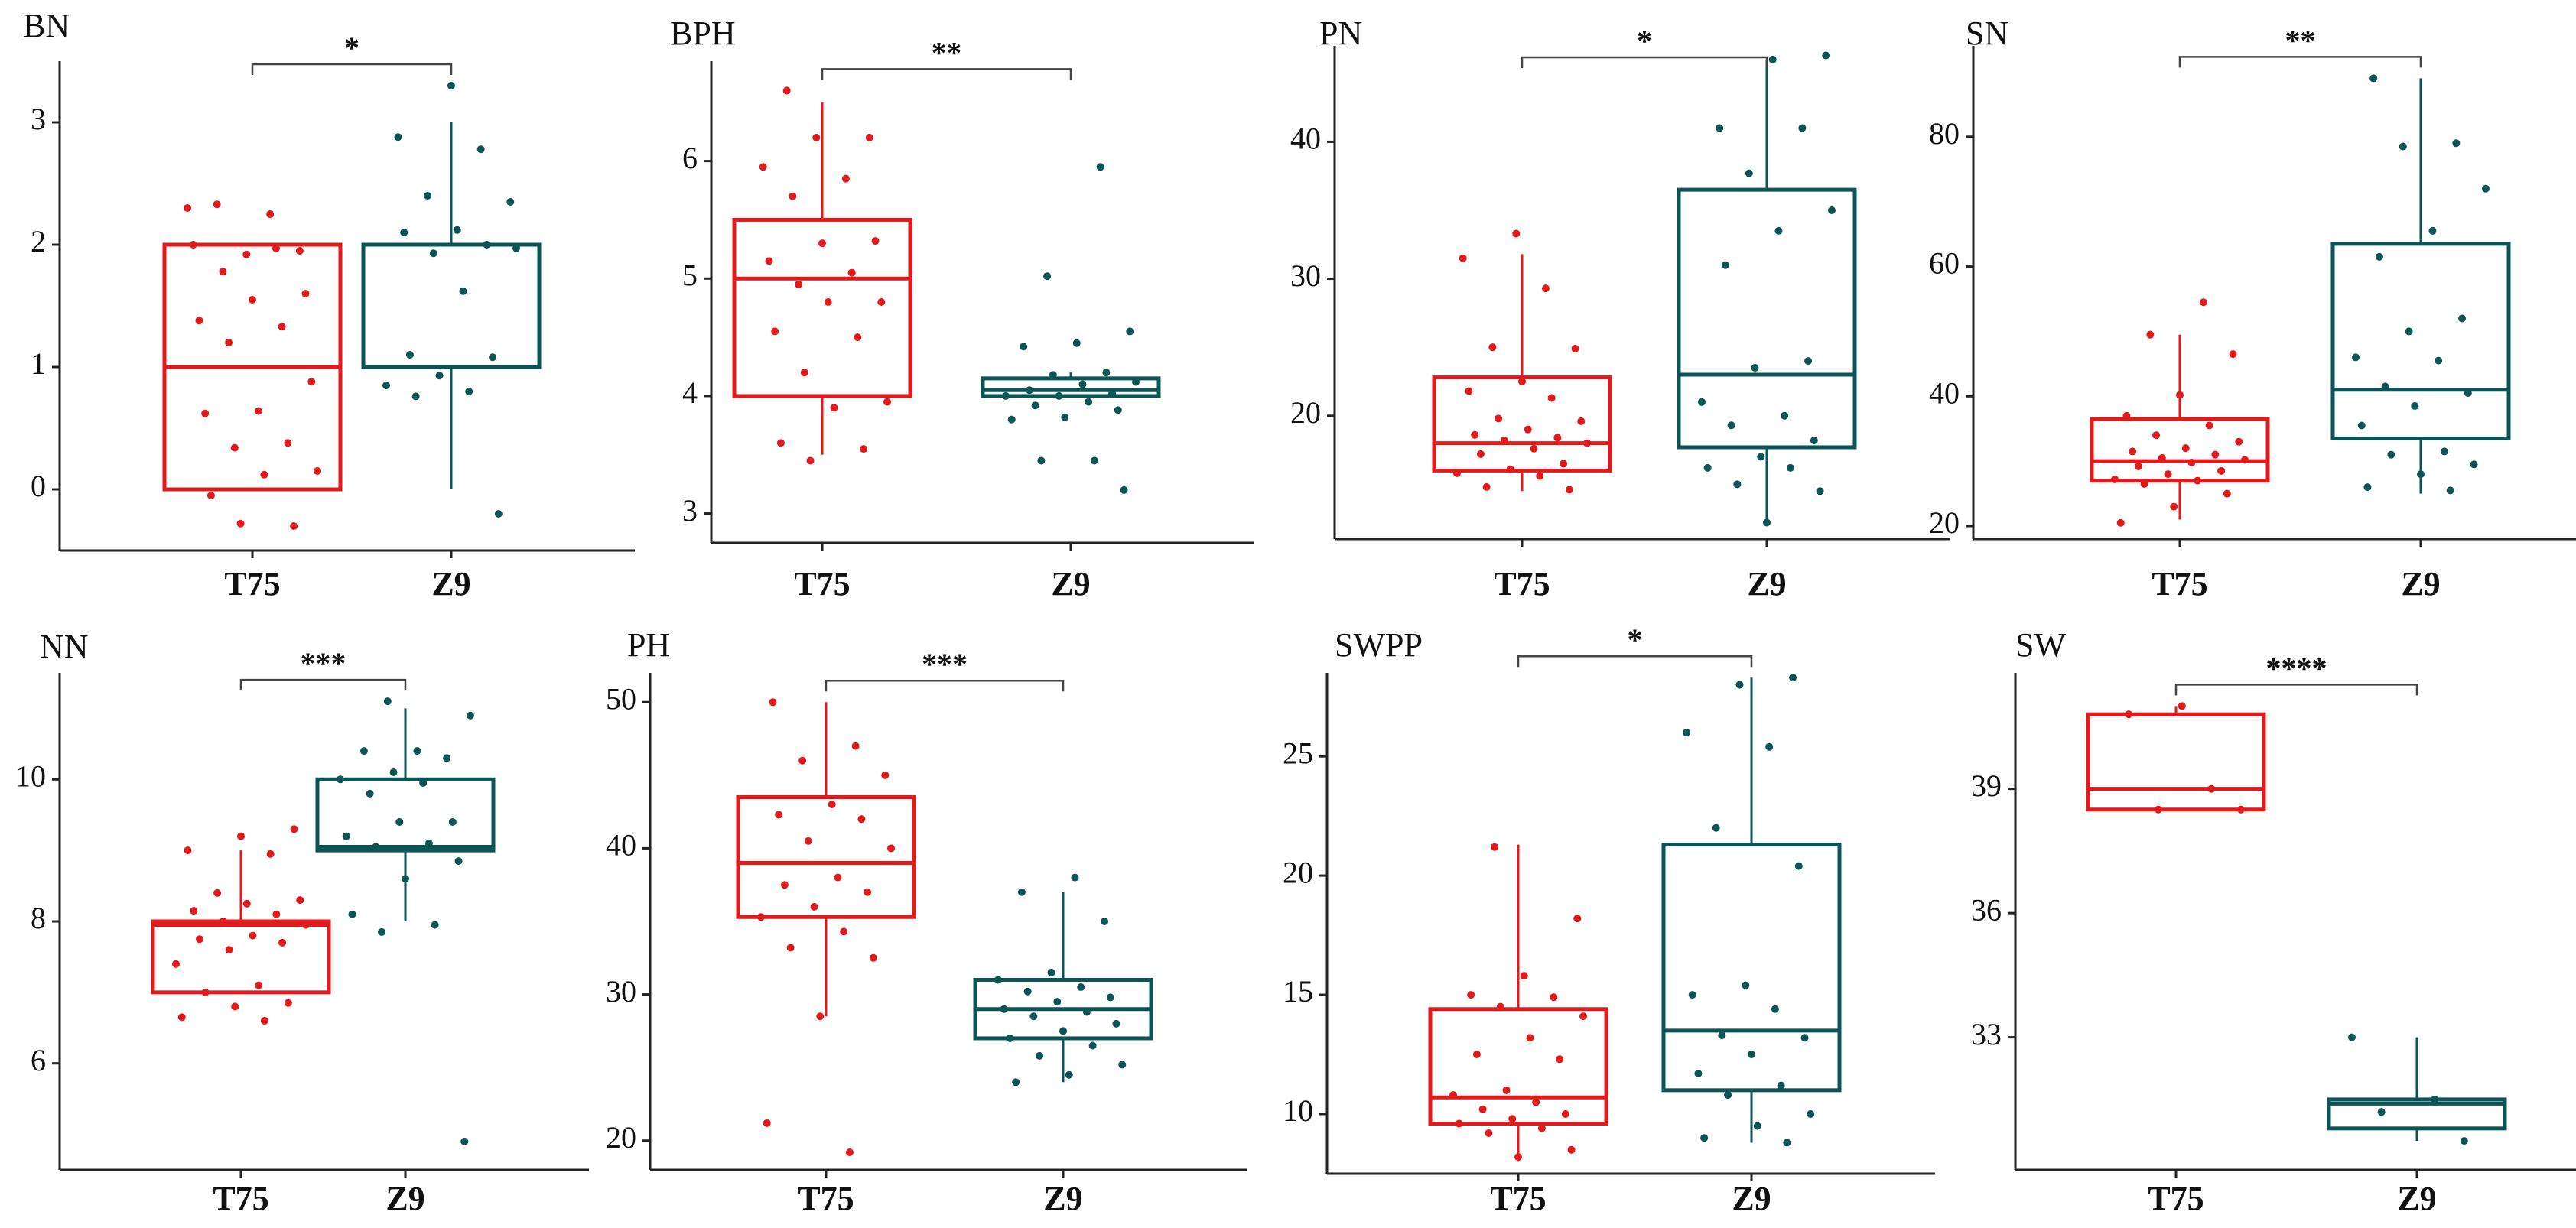  Describe the element at coordinates (2040, 645) in the screenshot. I see `panel-title: SW` at that location.